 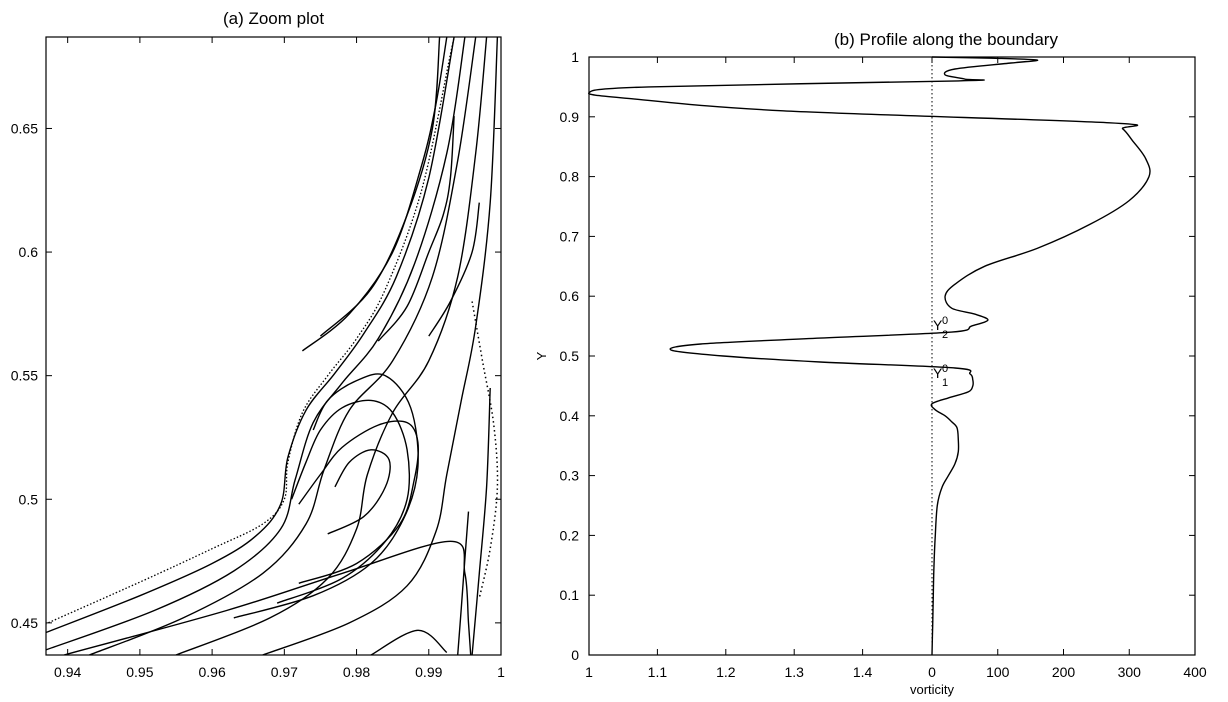 What do you see at coordinates (945, 335) in the screenshot?
I see `y-root-annotation-sub: 2` at bounding box center [945, 335].